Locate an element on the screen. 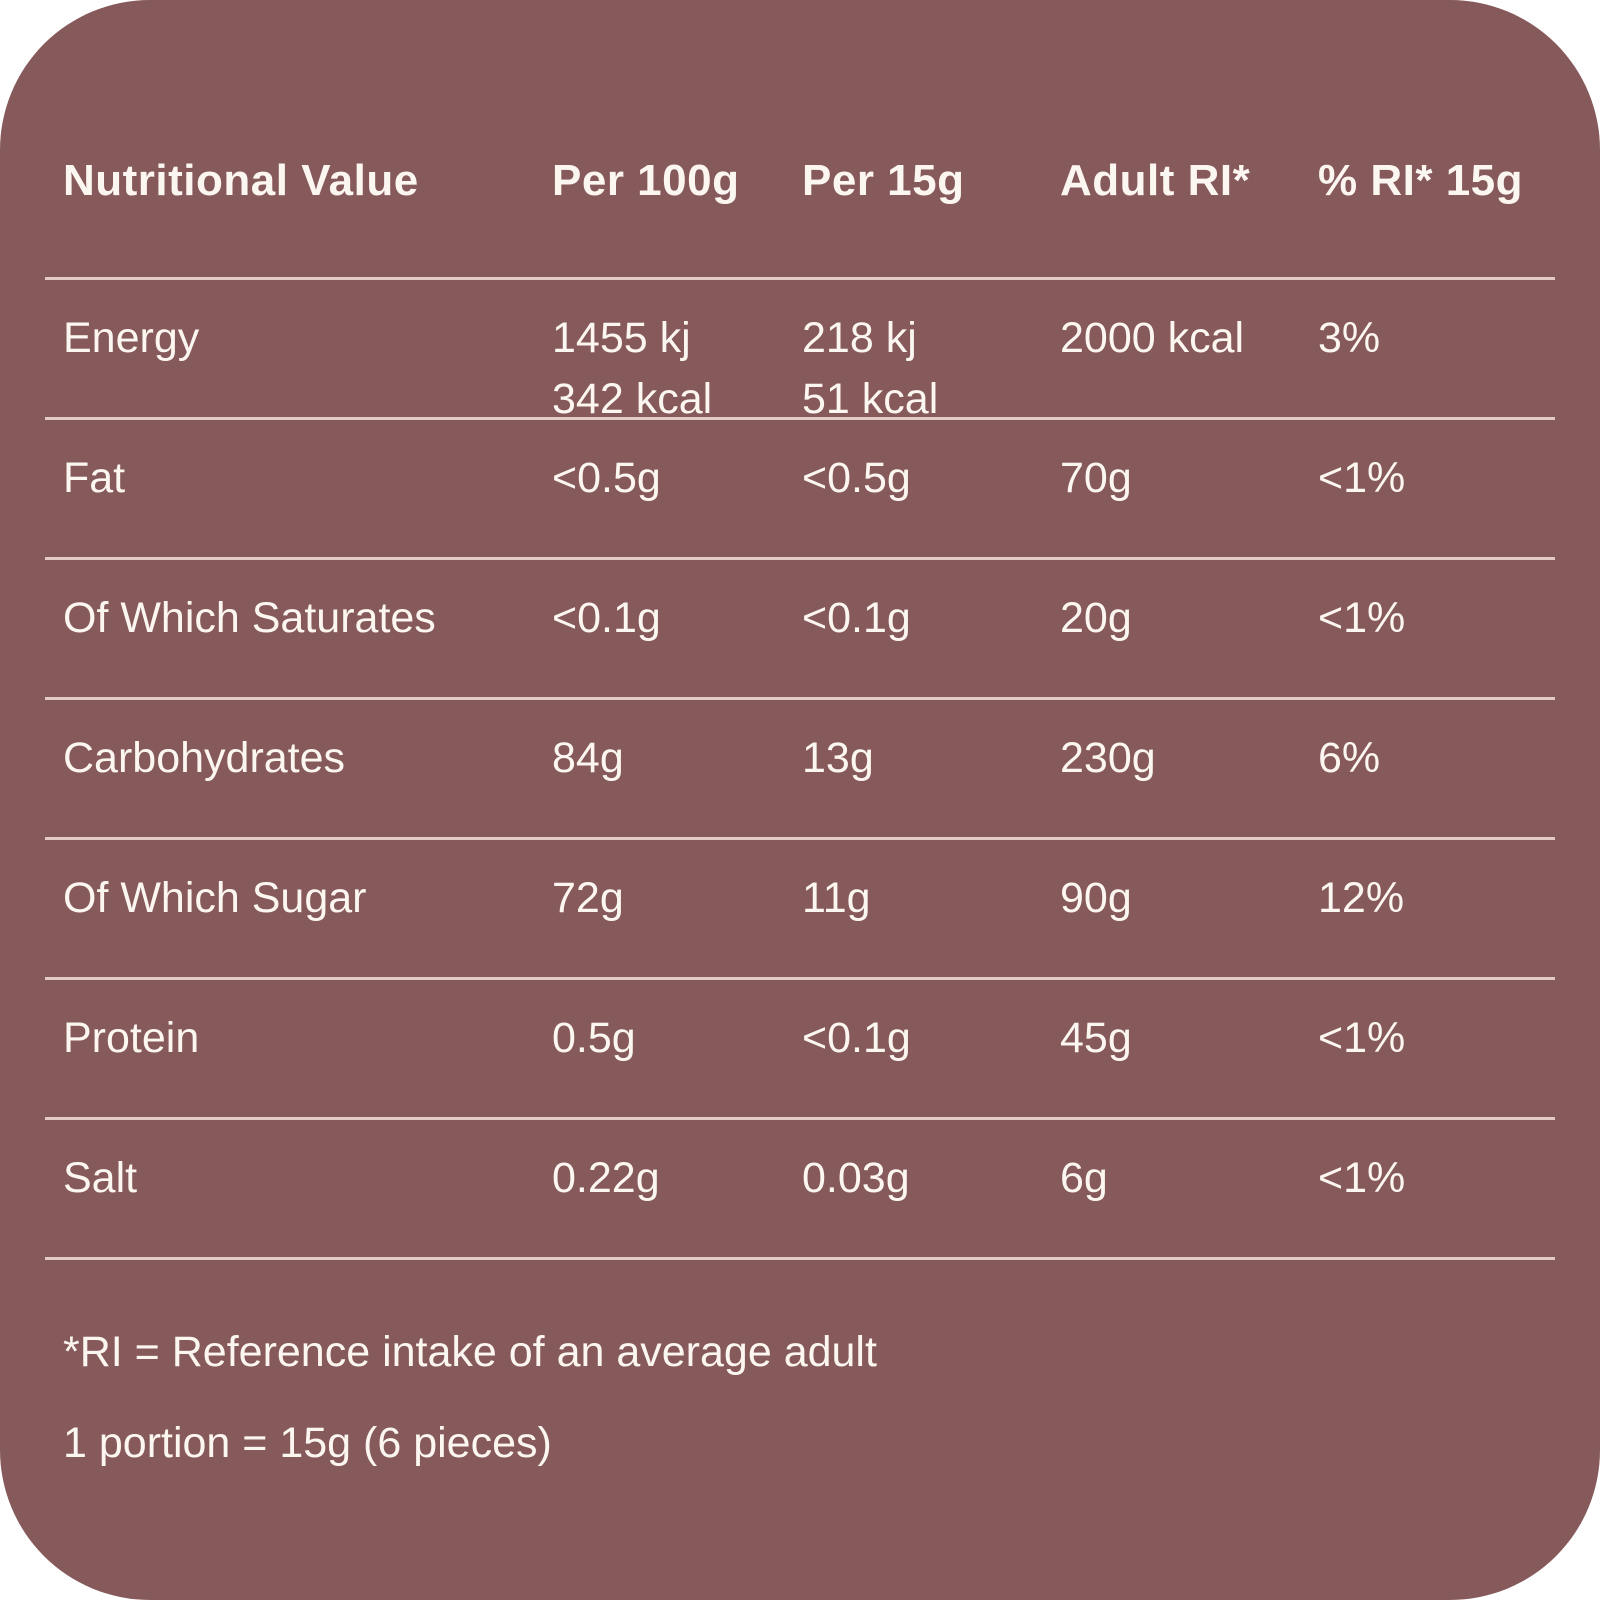 The image size is (1600, 1600). header-pct-ri-15g: % RI* 15g is located at coordinates (1421, 180).